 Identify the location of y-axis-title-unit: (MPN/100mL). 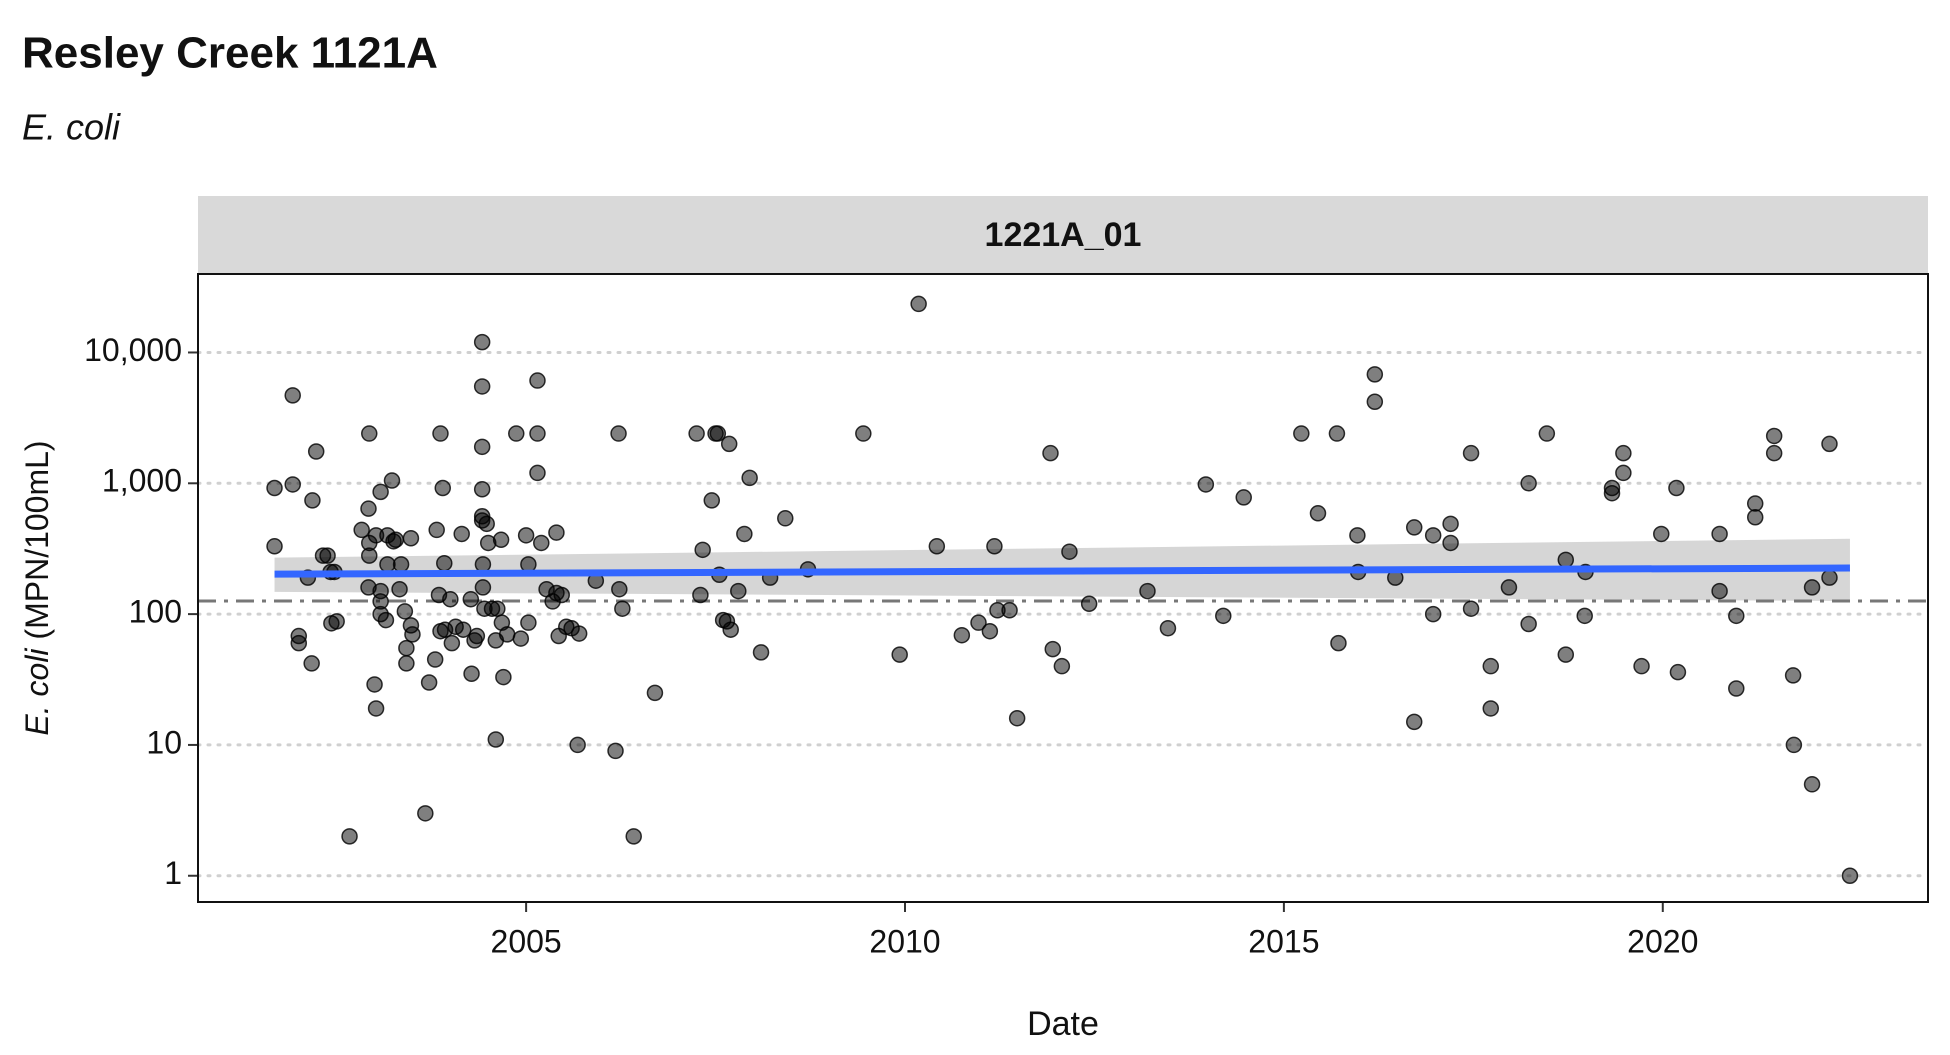
(37, 544).